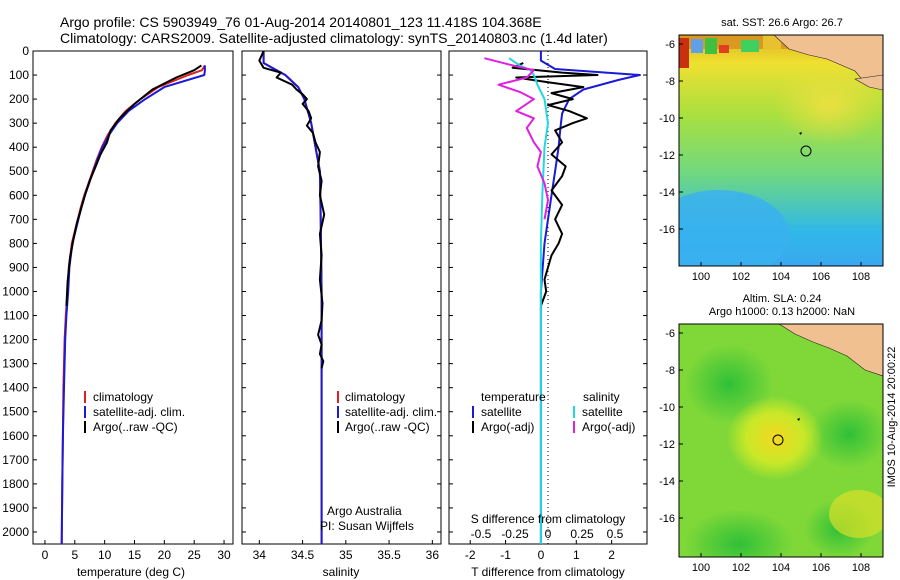 The width and height of the screenshot is (900, 580). I want to click on depth-tick-label: 1400, so click(15, 388).